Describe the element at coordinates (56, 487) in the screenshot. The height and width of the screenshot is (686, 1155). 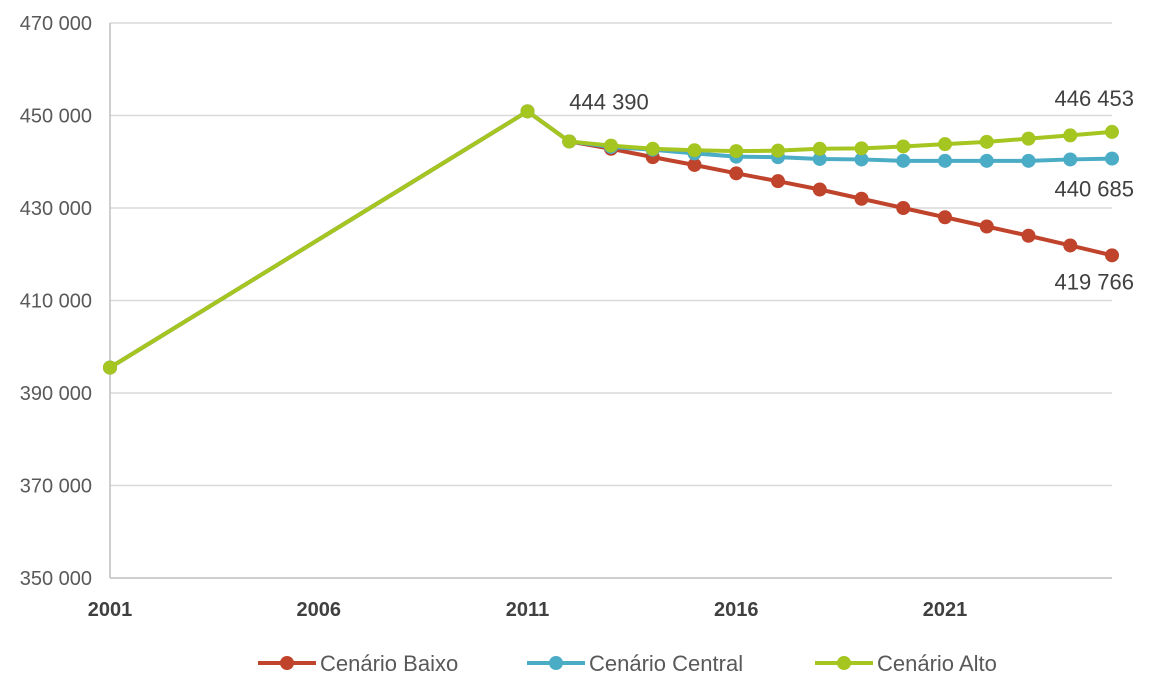
I see `y-tick-label: 370 000` at that location.